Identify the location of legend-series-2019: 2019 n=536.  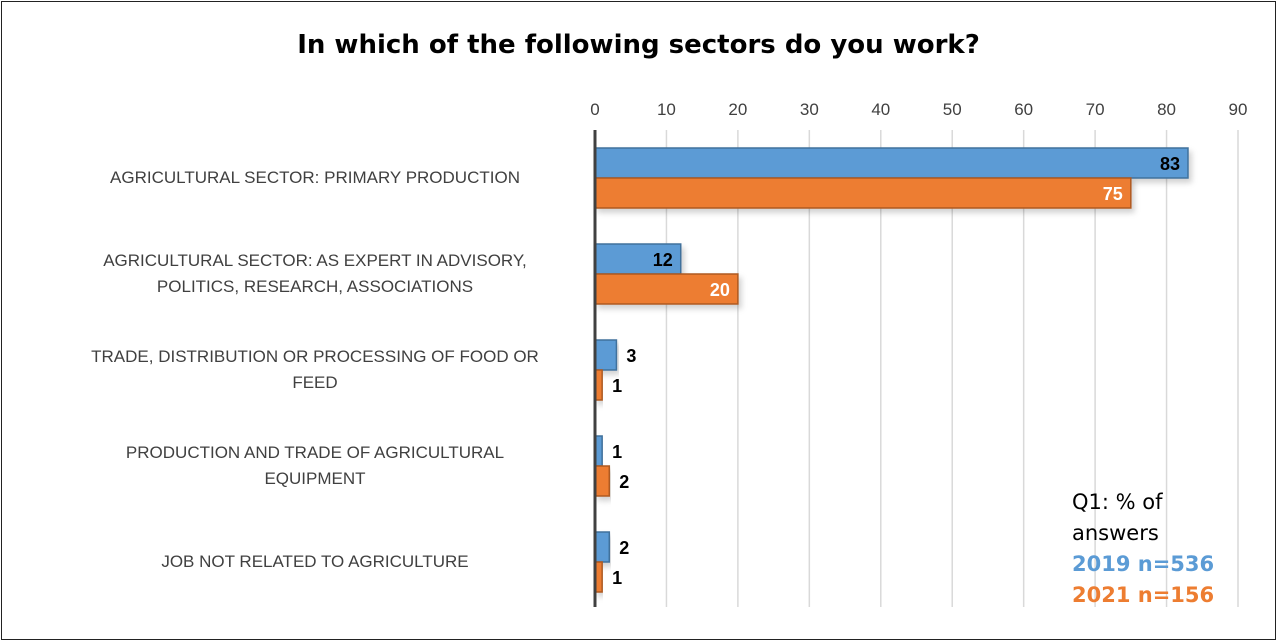
(1143, 564).